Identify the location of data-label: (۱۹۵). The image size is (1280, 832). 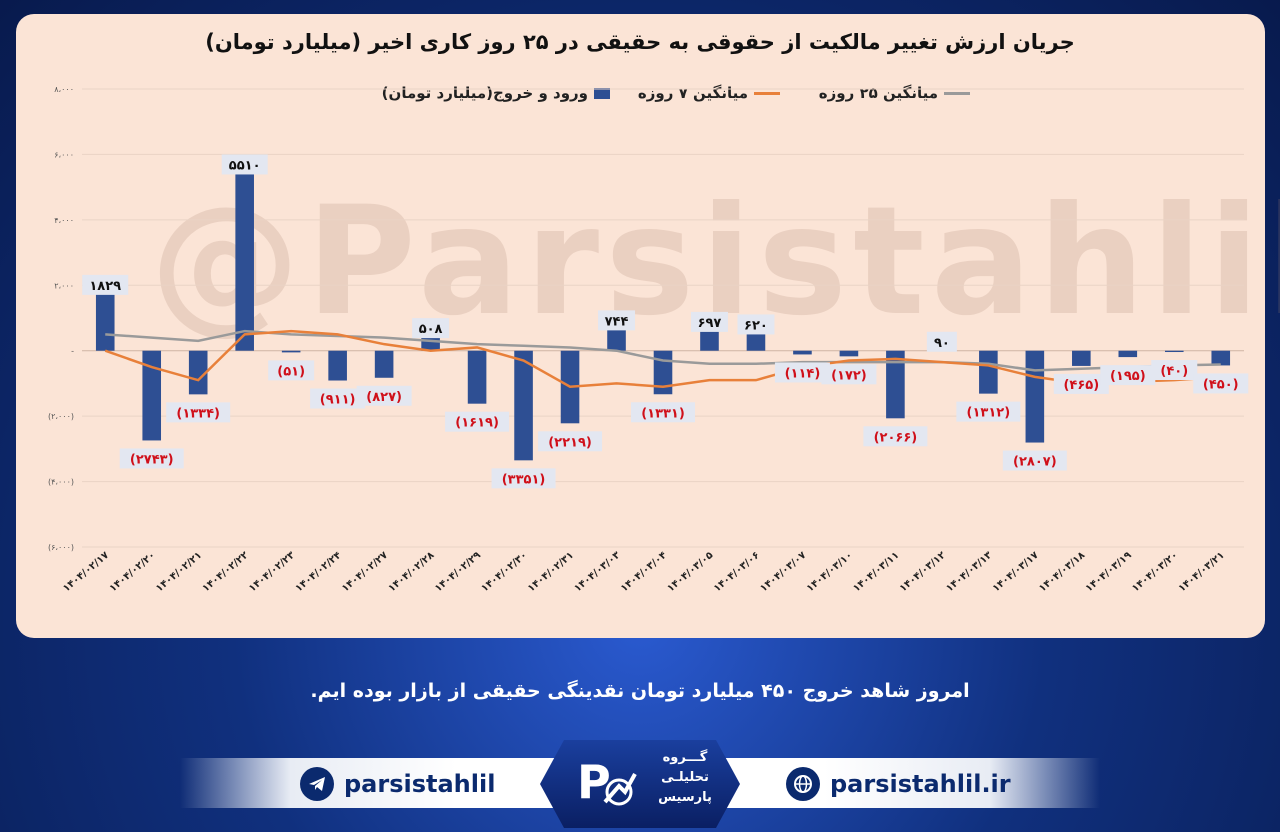
(1128, 376).